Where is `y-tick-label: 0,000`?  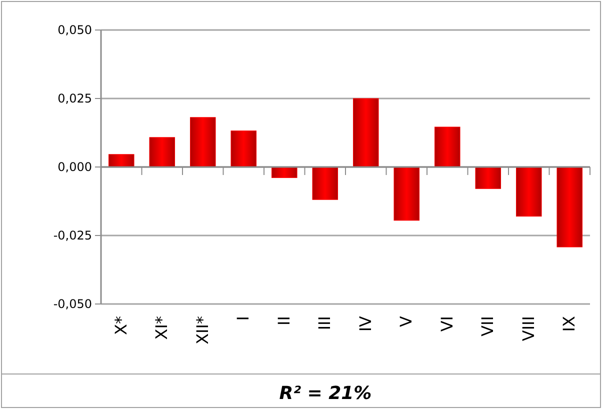
y-tick-label: 0,000 is located at coordinates (75, 167).